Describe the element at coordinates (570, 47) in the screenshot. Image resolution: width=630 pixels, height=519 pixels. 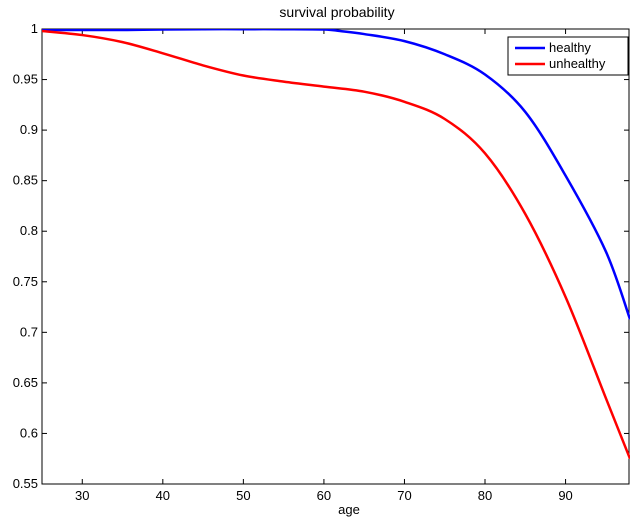
I see `legend-label-healthy: healthy` at that location.